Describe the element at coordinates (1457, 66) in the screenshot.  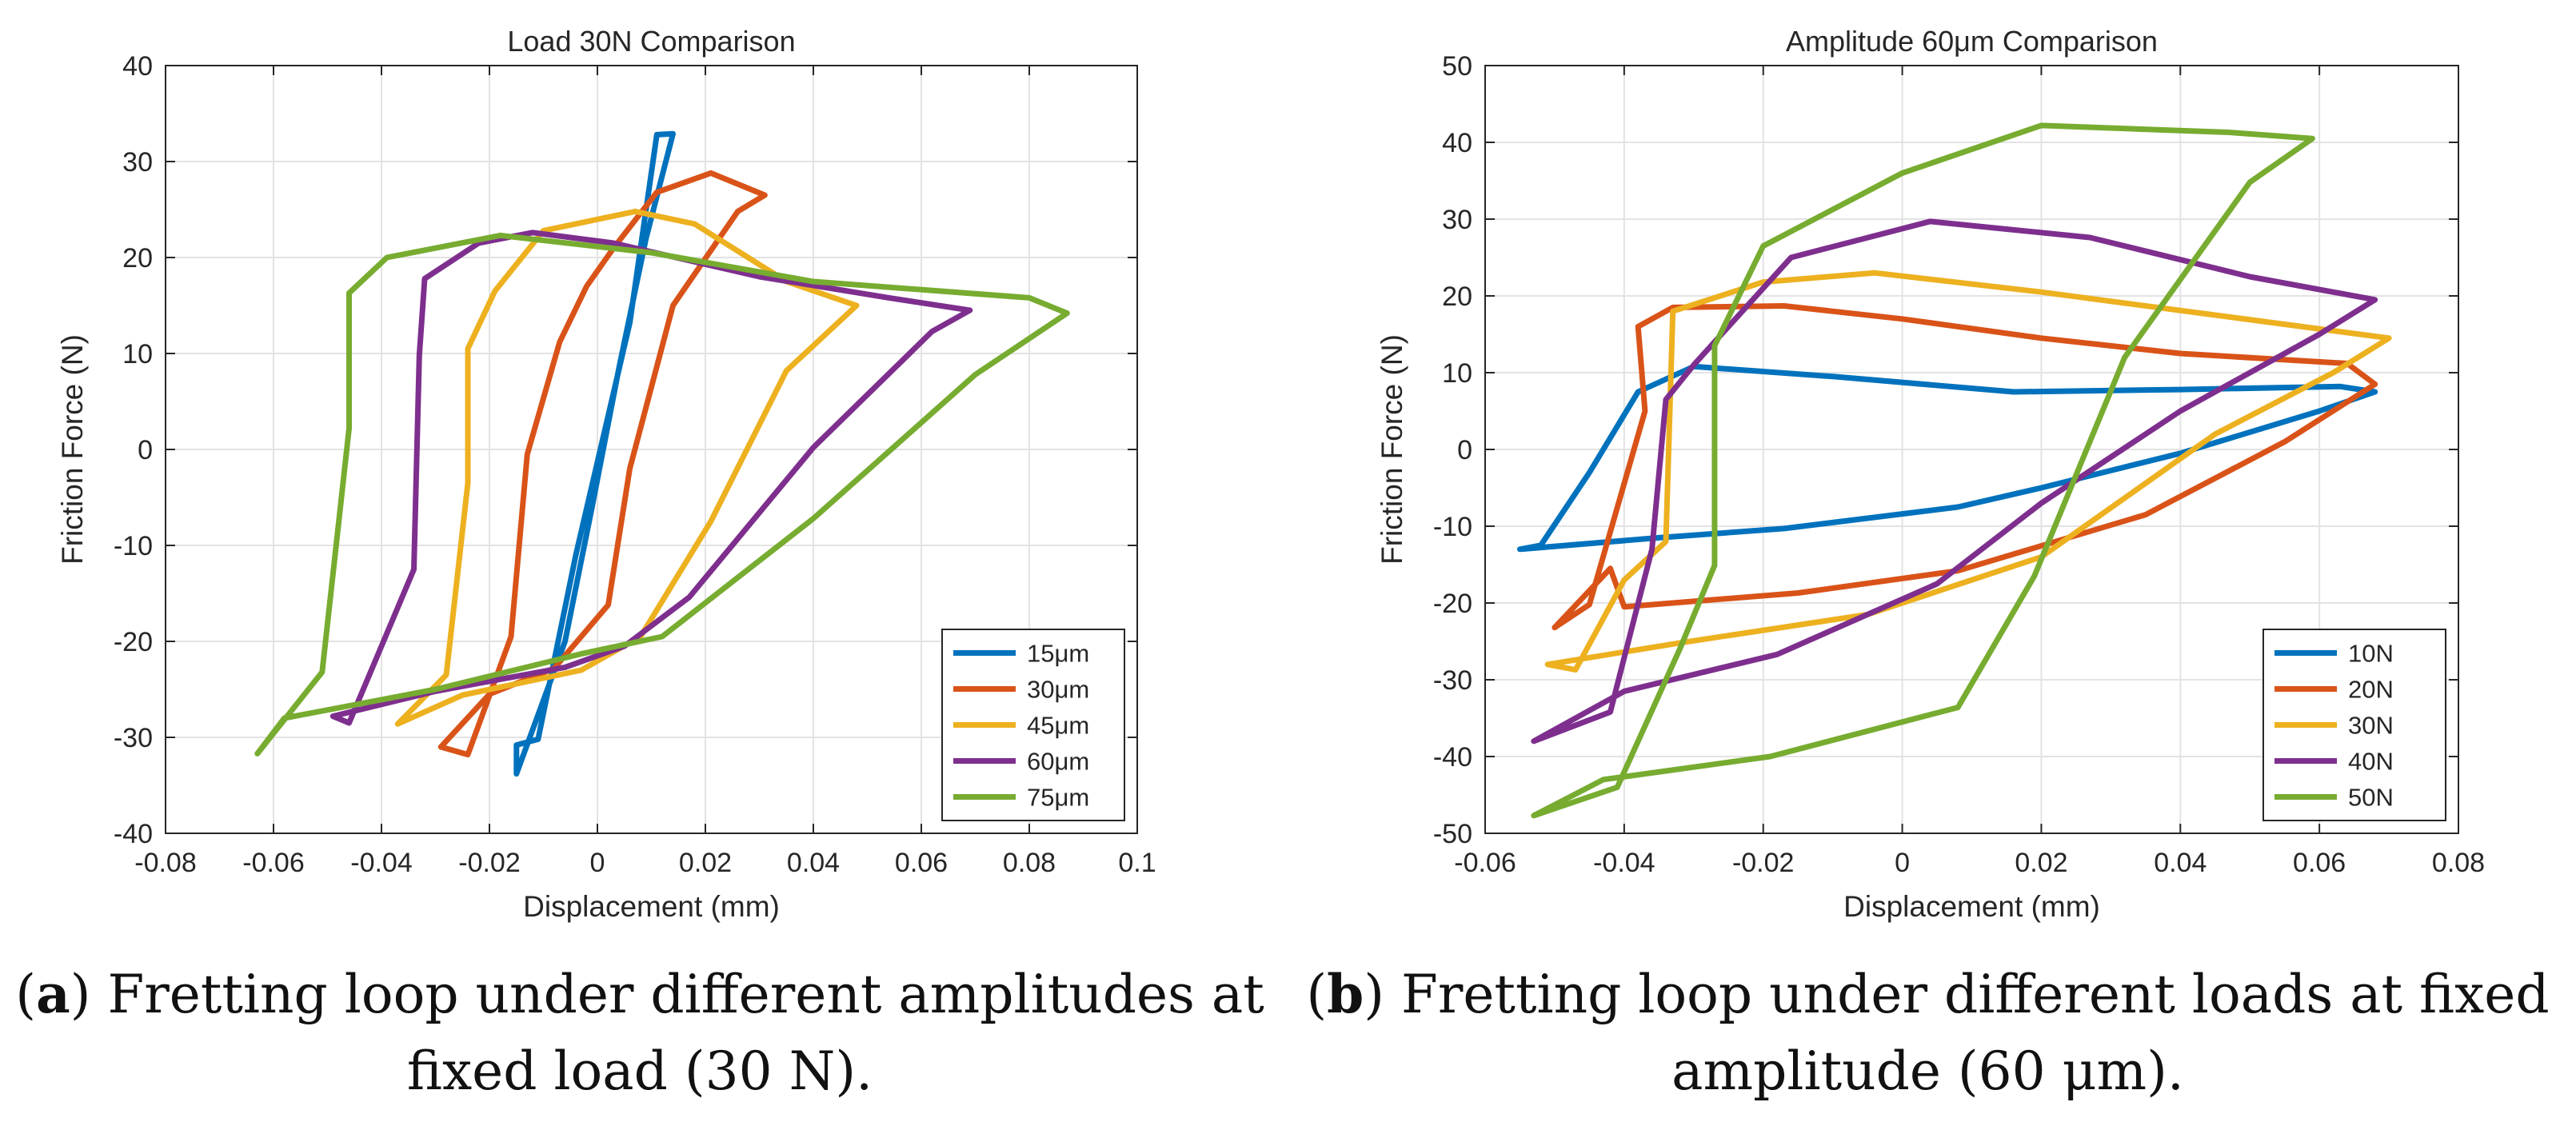
I see `y-tick-label: 50` at that location.